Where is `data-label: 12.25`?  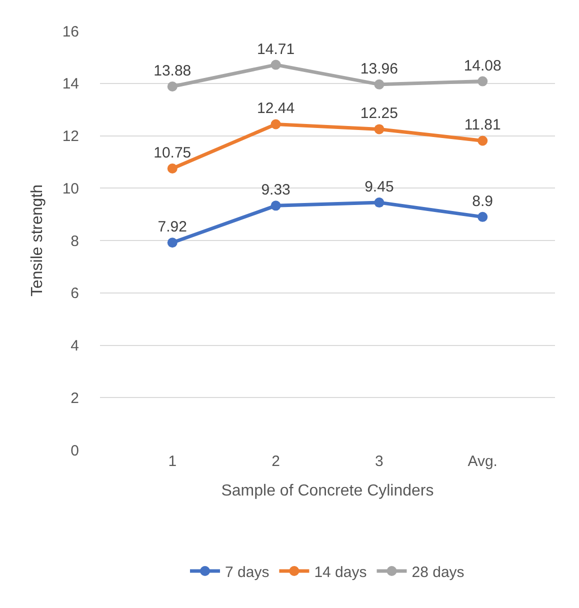
data-label: 12.25 is located at coordinates (379, 113).